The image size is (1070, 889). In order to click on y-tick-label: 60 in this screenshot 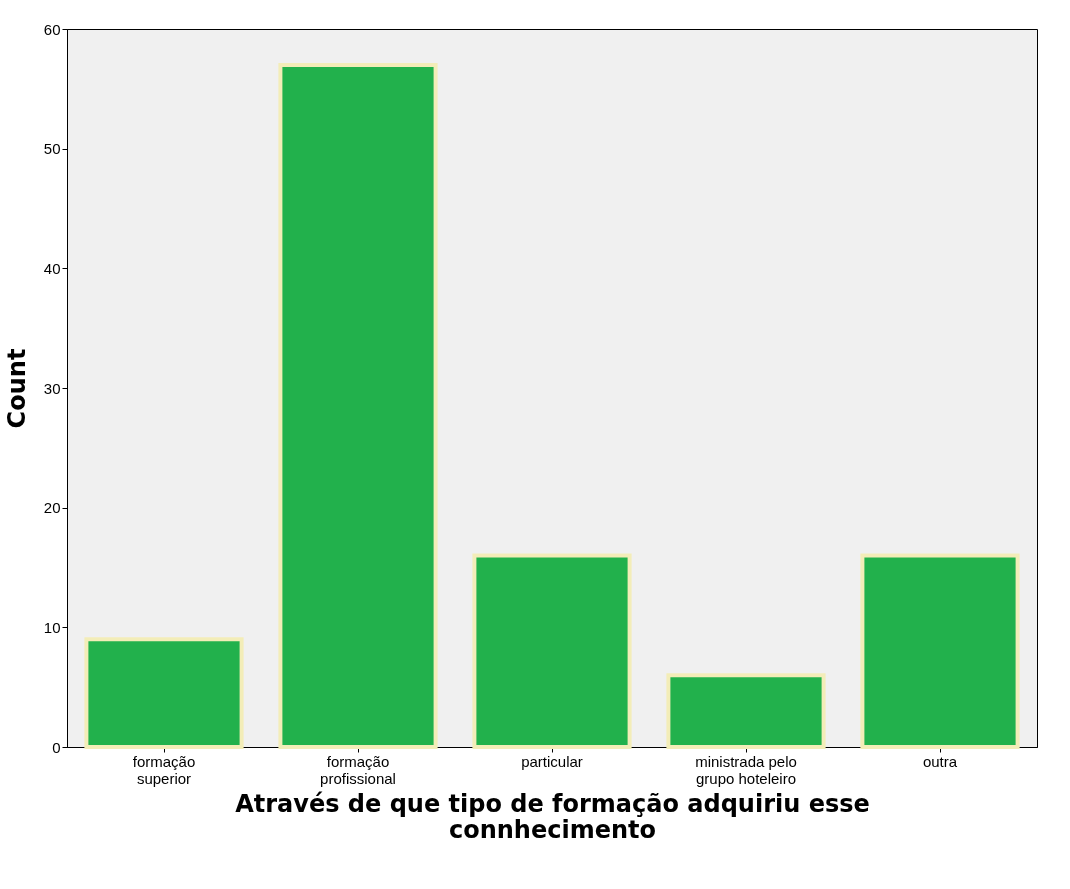, I will do `click(52, 29)`.